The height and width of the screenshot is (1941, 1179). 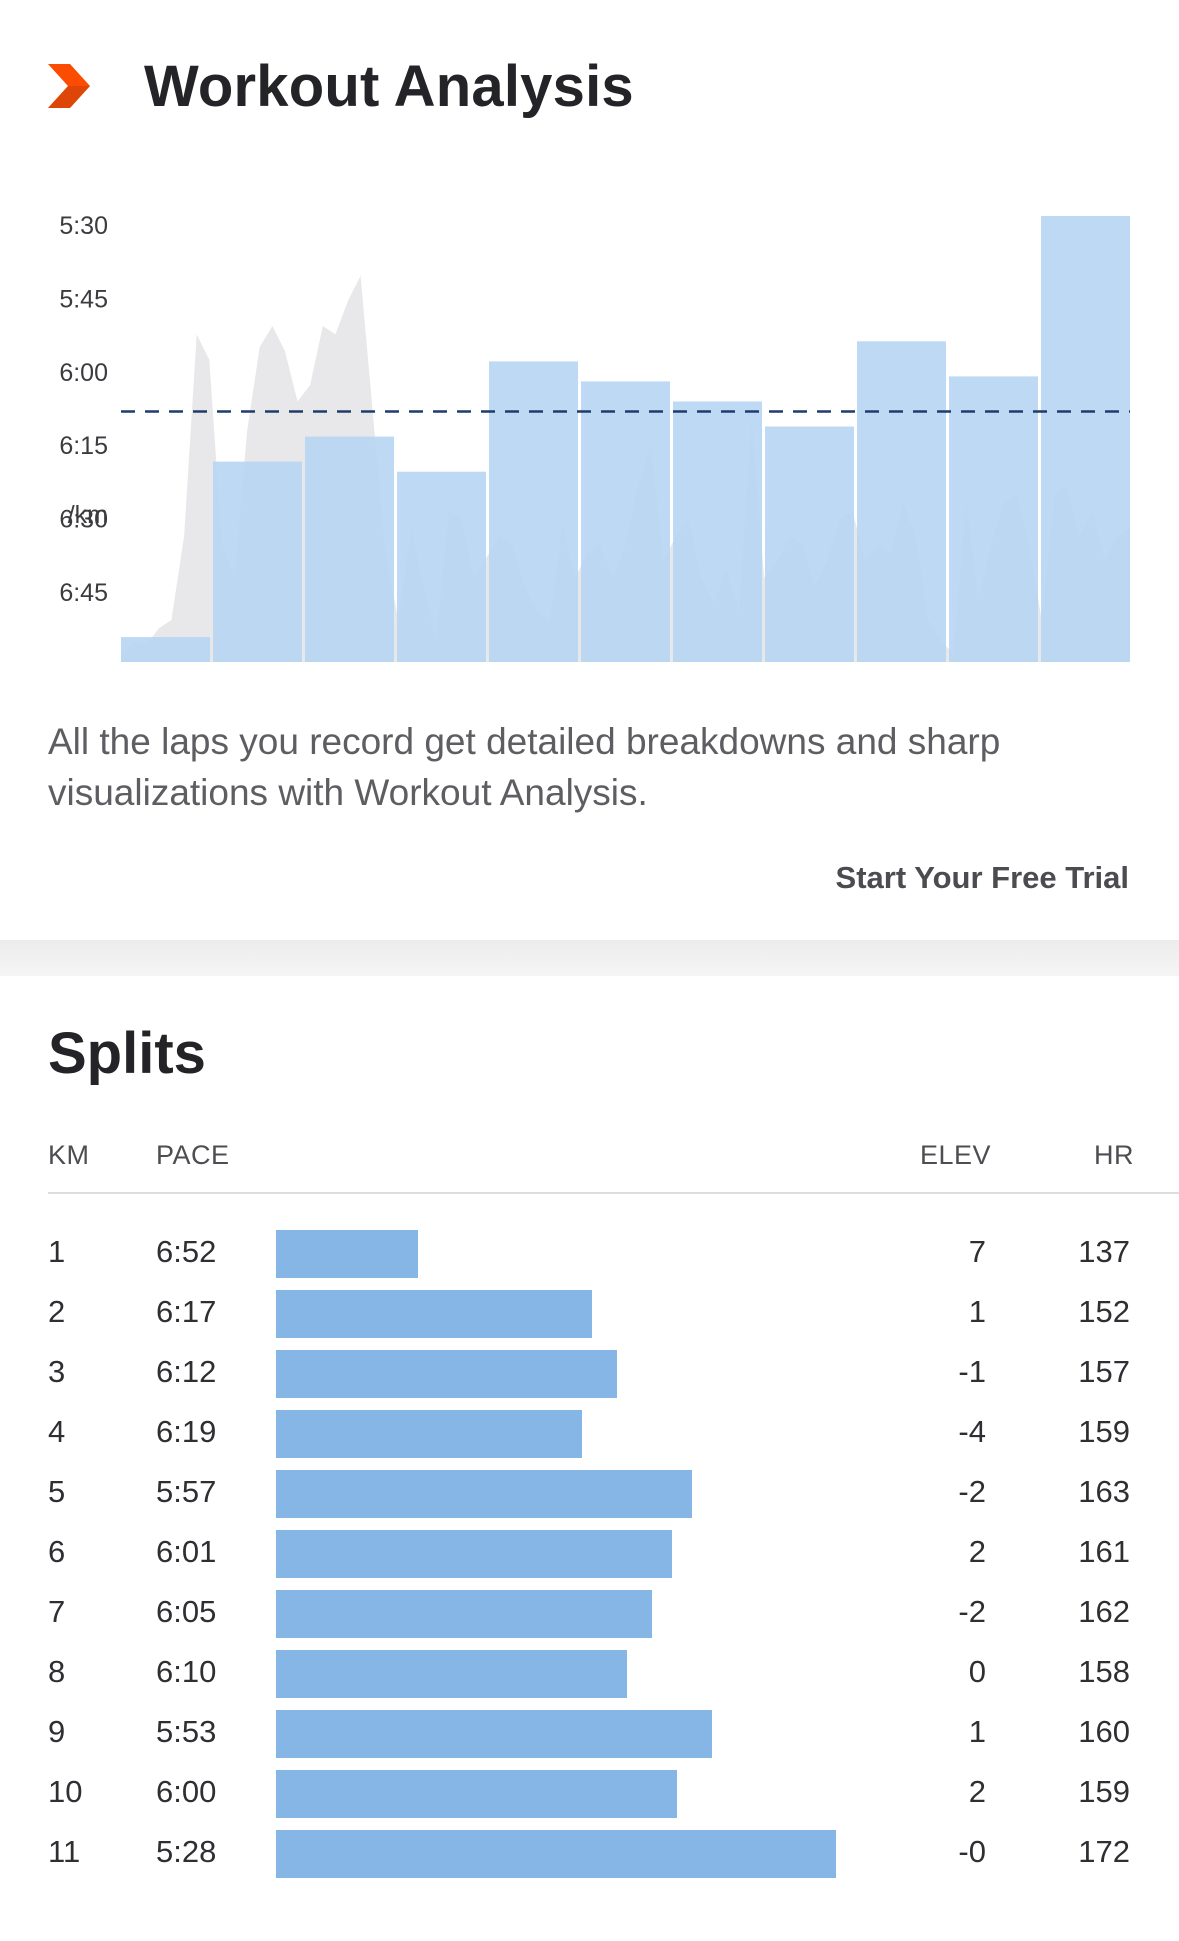 I want to click on split-km: 1, so click(x=57, y=1251).